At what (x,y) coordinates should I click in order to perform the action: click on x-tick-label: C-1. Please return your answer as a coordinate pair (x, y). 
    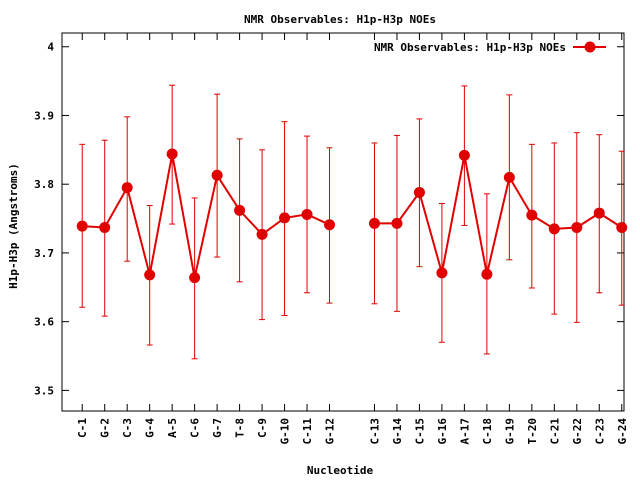
    Looking at the image, I should click on (82, 428).